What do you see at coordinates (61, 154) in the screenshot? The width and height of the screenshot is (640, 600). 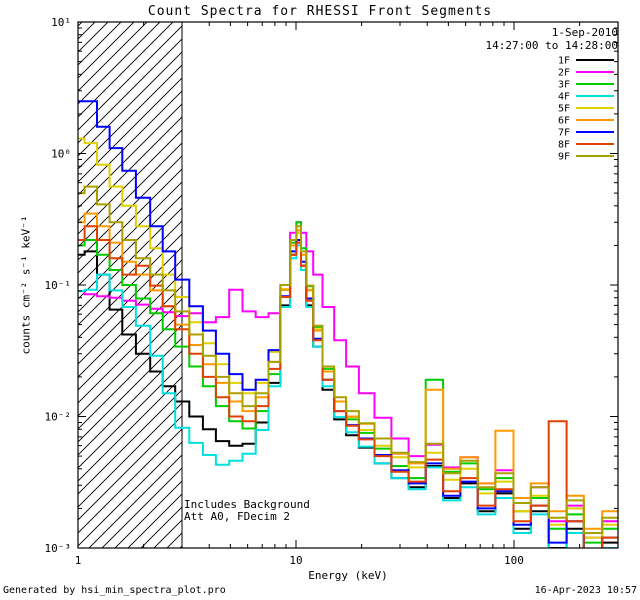 I see `svg-text: 10⁰` at bounding box center [61, 154].